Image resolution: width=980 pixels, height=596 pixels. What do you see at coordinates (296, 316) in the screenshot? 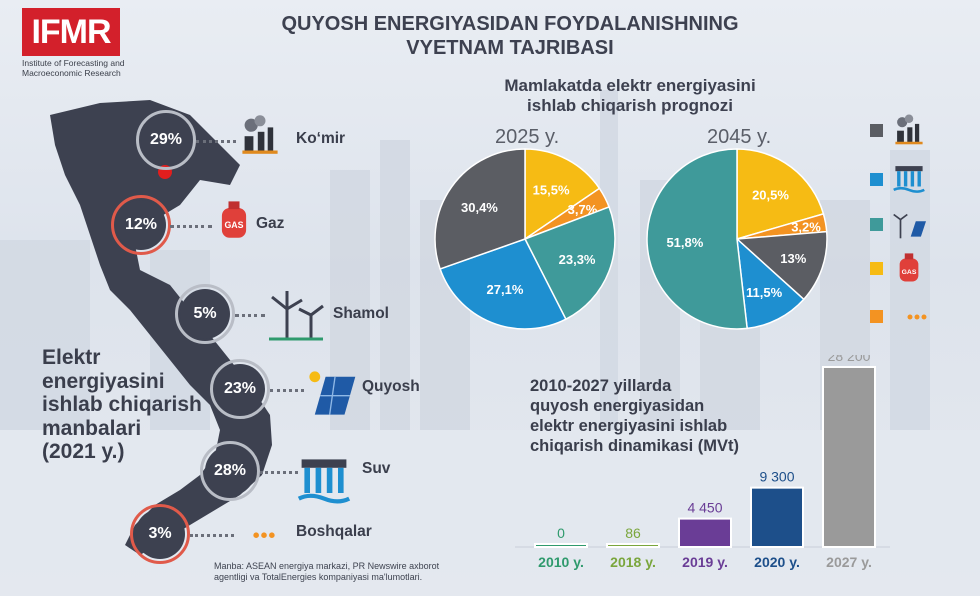
I see `wind-turbine-icon` at bounding box center [296, 316].